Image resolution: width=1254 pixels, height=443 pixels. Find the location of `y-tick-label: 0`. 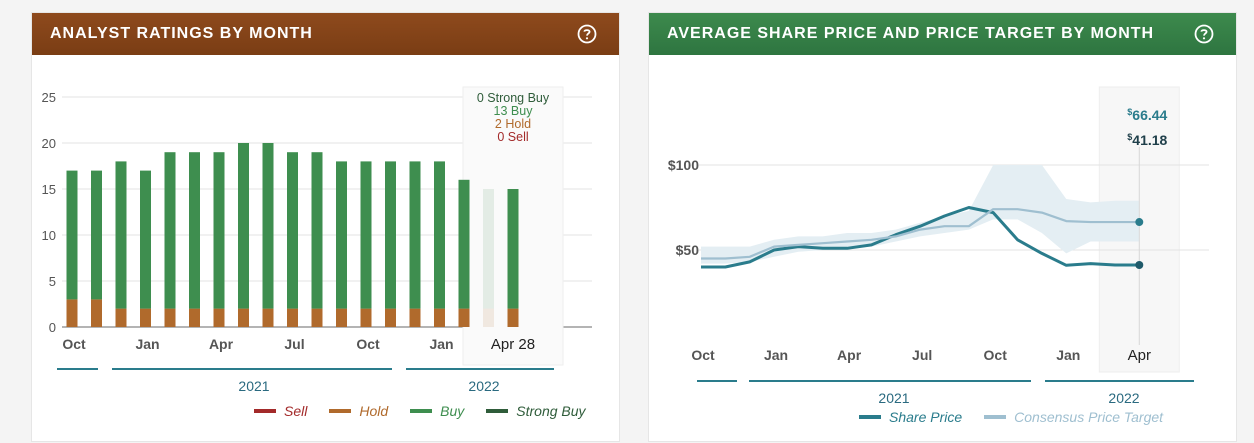

y-tick-label: 0 is located at coordinates (52, 327).